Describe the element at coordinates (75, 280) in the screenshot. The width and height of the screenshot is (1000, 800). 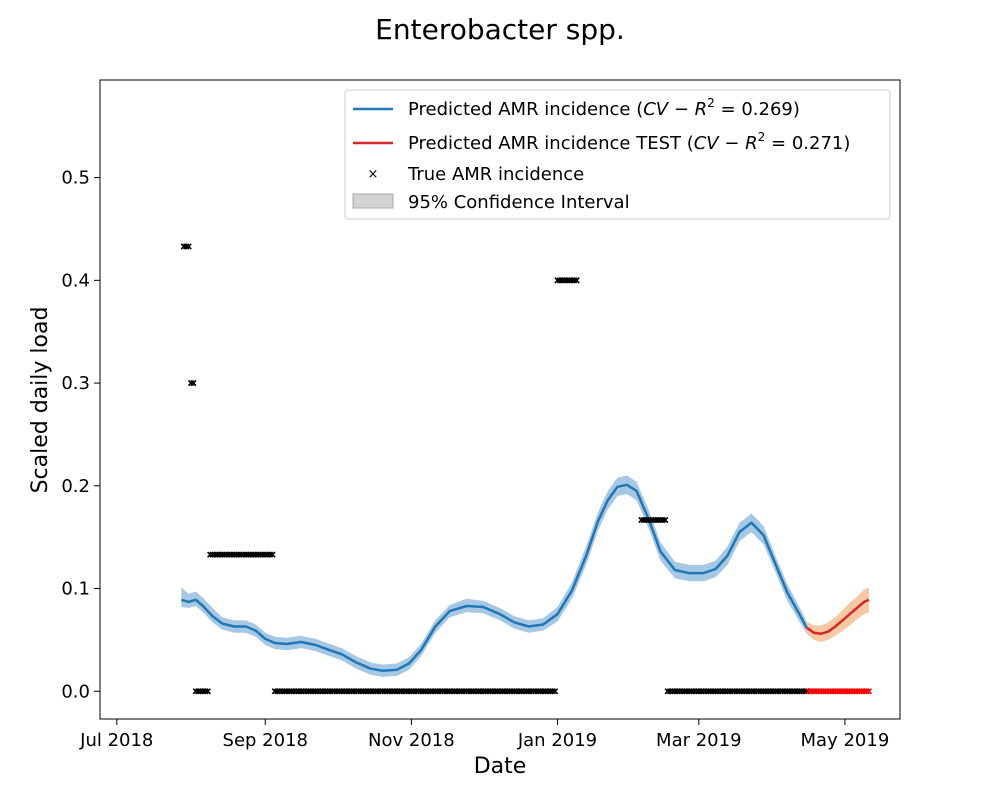
I see `y-tick-label: 0.4` at that location.